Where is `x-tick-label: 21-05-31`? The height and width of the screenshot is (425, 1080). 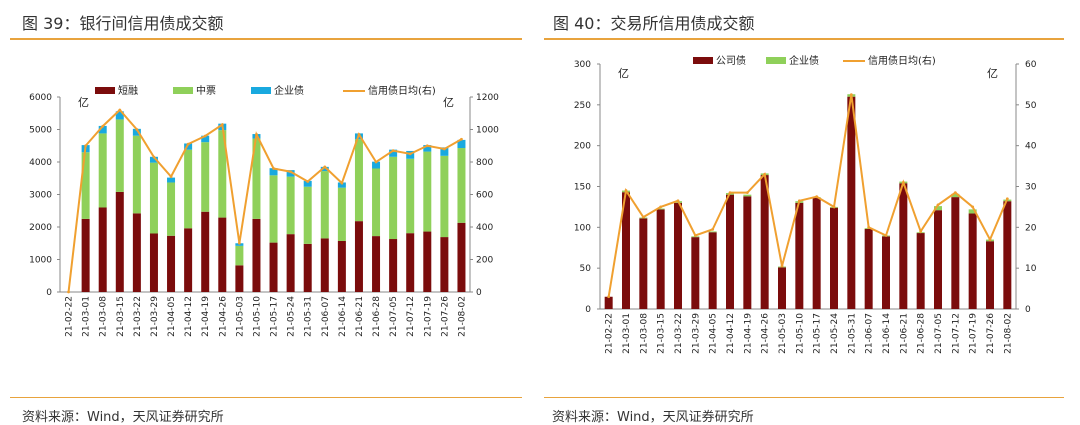 x-tick-label: 21-05-31 is located at coordinates (852, 333).